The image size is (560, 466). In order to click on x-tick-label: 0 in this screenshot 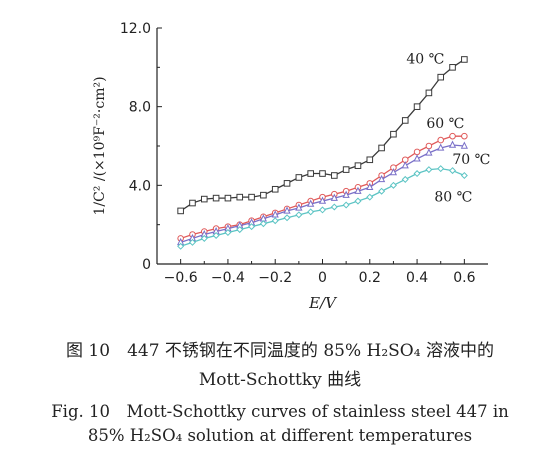, I will do `click(322, 278)`.